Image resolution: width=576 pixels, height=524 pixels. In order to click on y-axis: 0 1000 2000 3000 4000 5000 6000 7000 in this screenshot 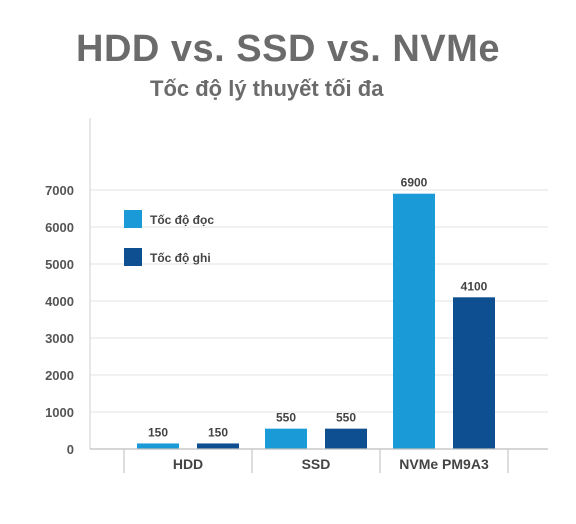, I will do `click(68, 287)`.